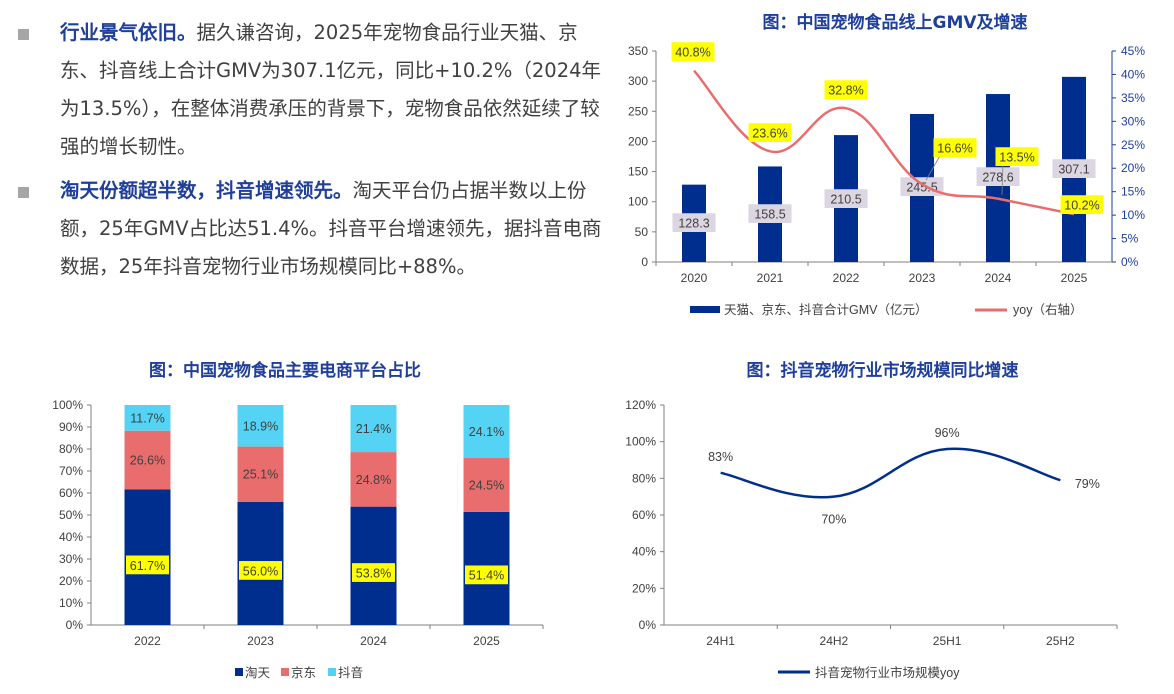 The height and width of the screenshot is (694, 1174). What do you see at coordinates (638, 51) in the screenshot?
I see `left-tick-label: 350` at bounding box center [638, 51].